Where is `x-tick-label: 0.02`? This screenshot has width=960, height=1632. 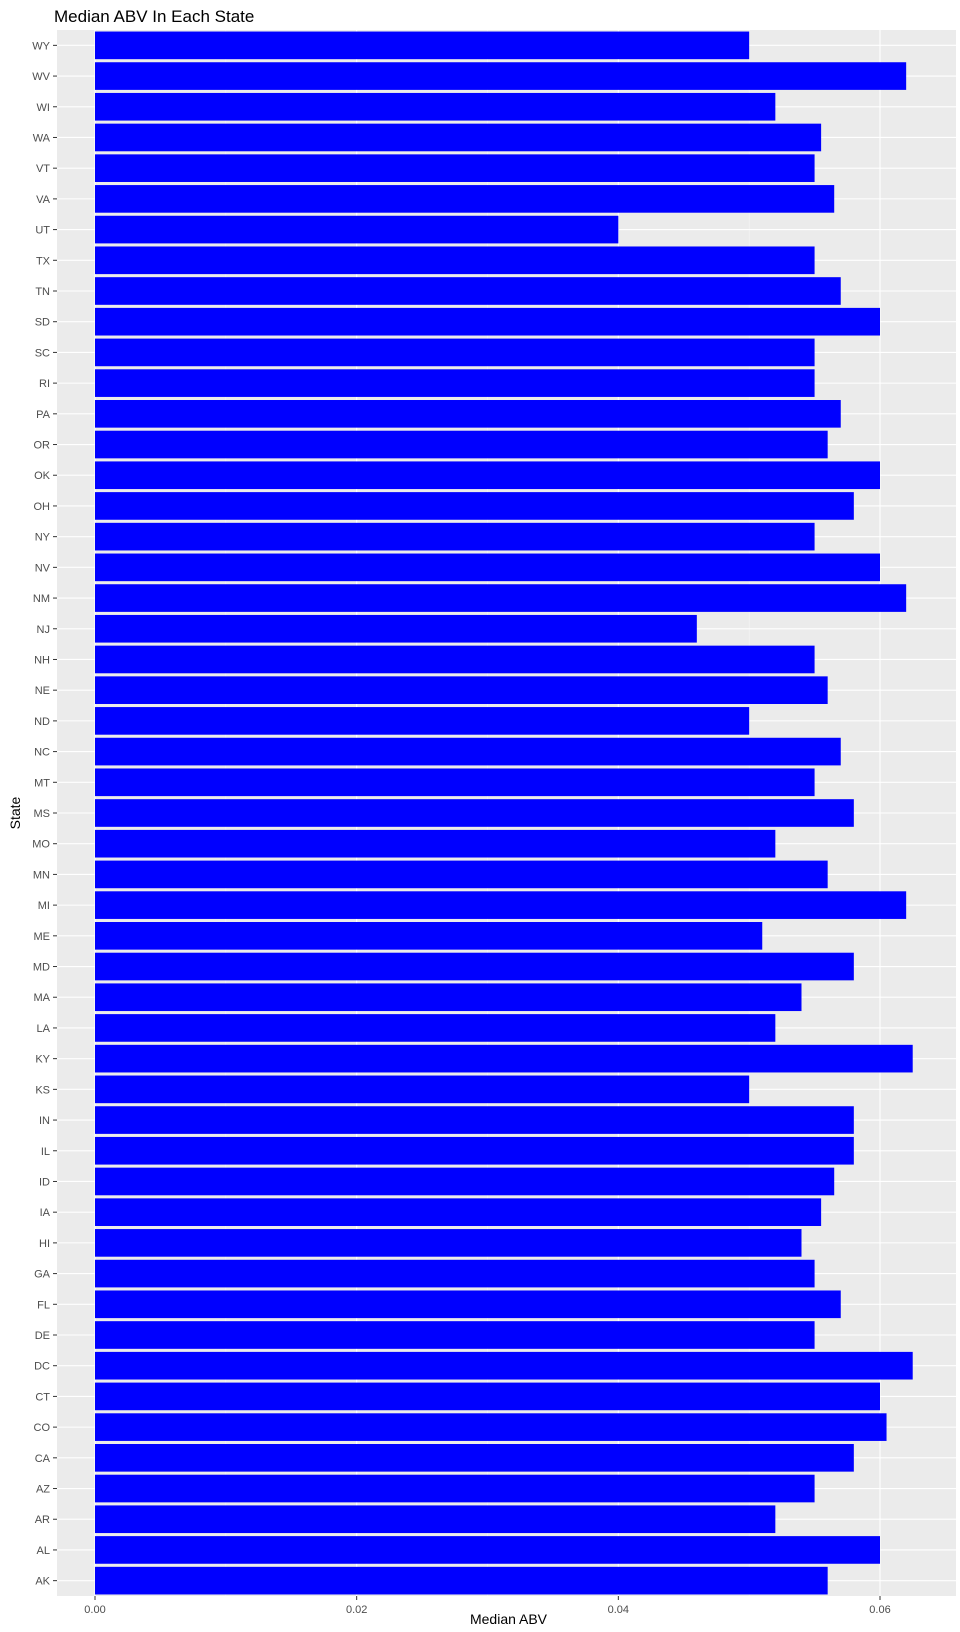
x-tick-label: 0.02 is located at coordinates (356, 1610).